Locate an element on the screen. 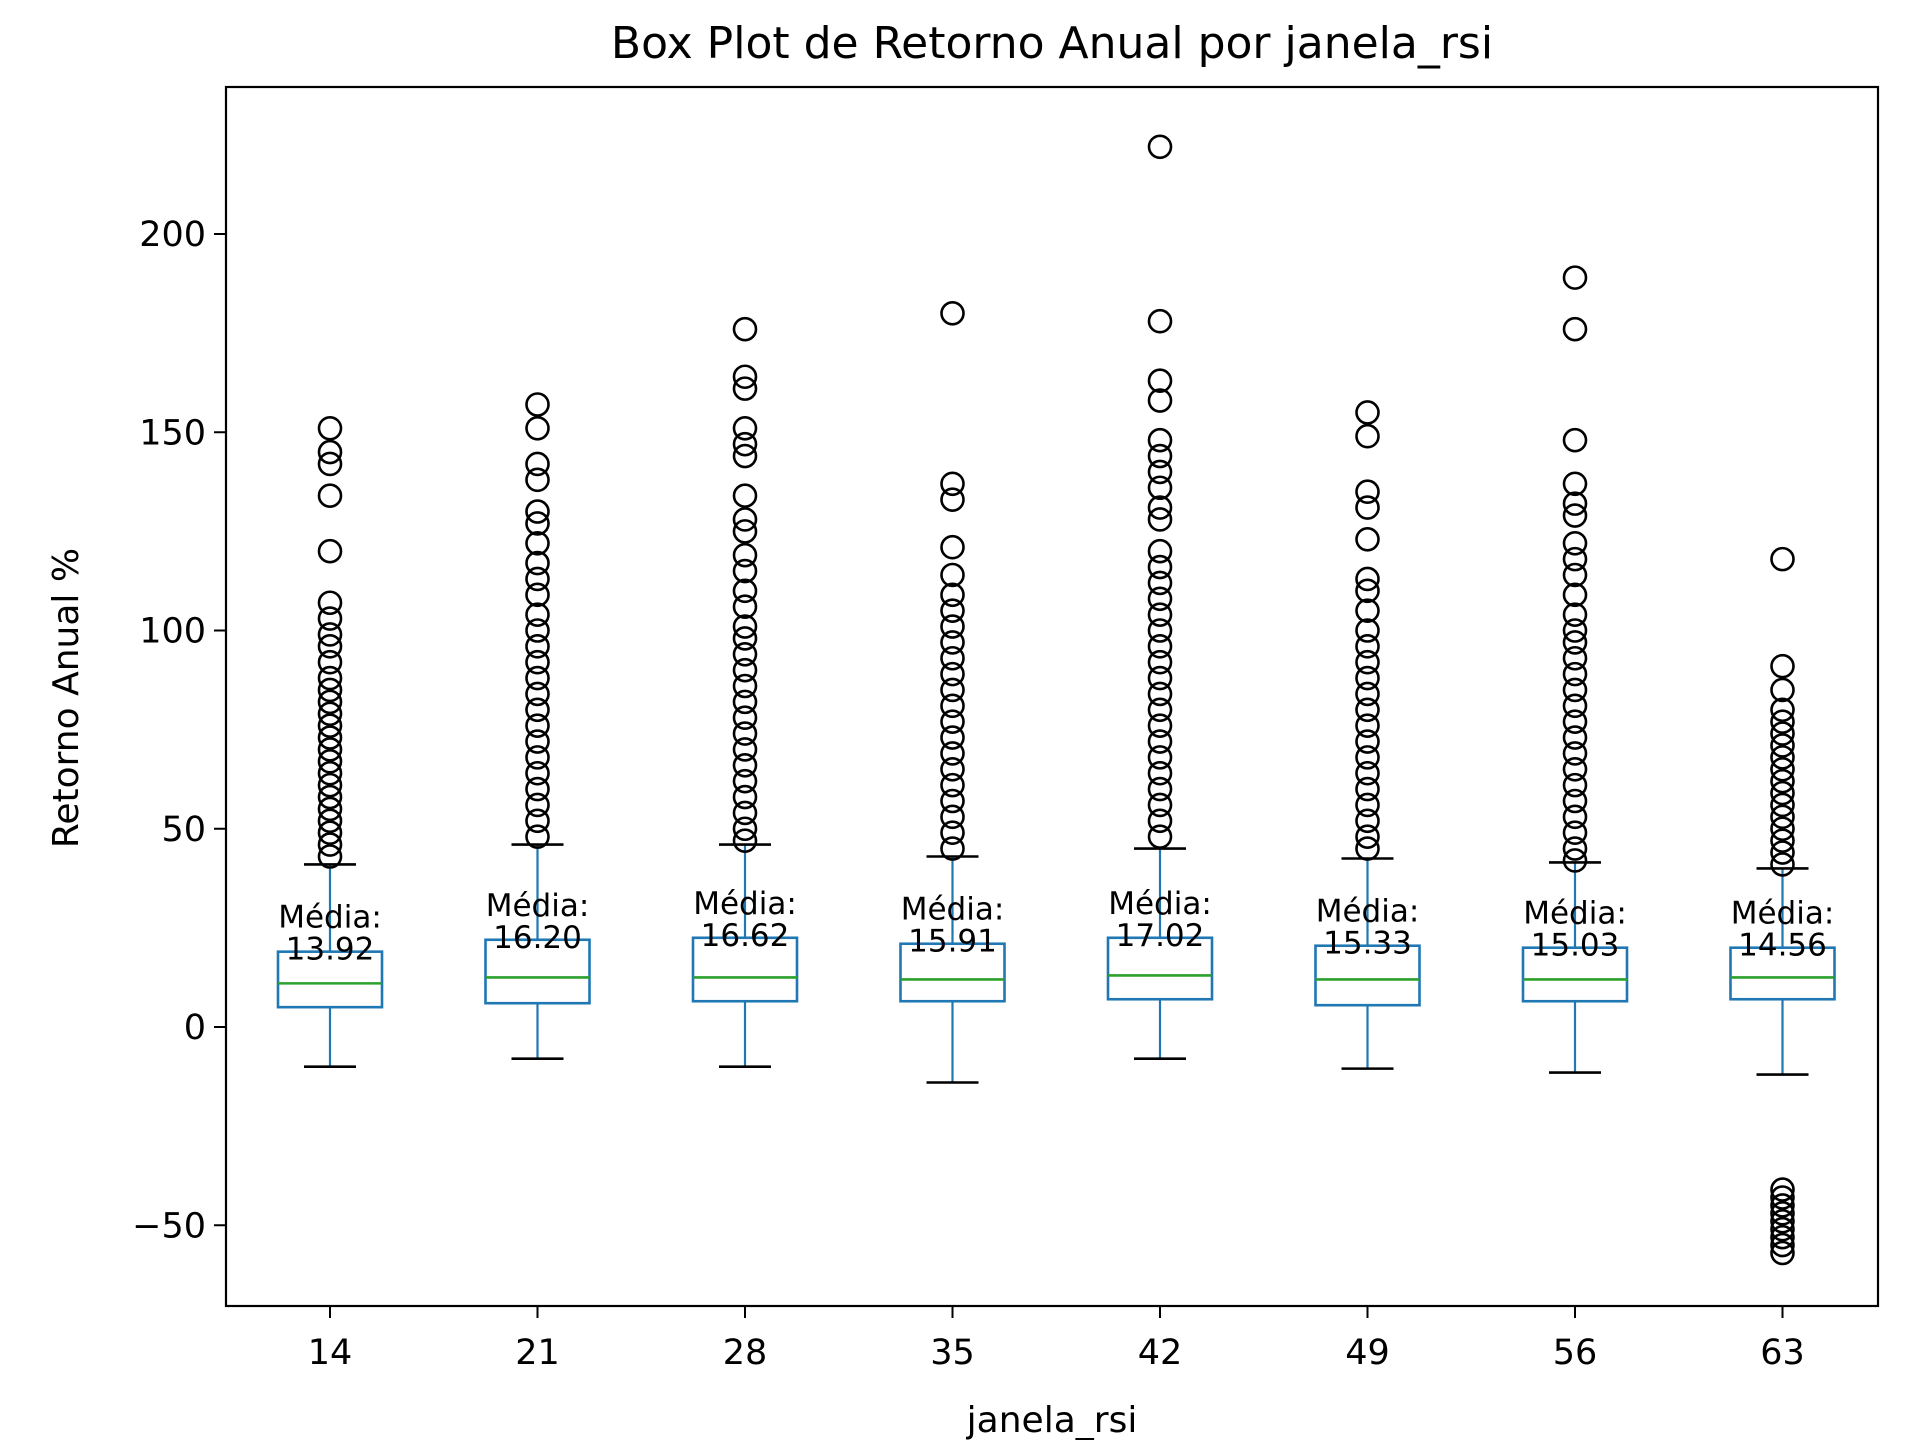 The width and height of the screenshot is (1920, 1440). chart-title: Box Plot de Retorno Anual por janela_rsi is located at coordinates (1052, 43).